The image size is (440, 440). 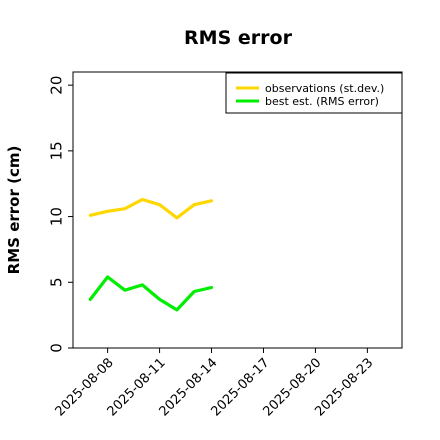 I want to click on y-tick-label: 0, so click(x=56, y=348).